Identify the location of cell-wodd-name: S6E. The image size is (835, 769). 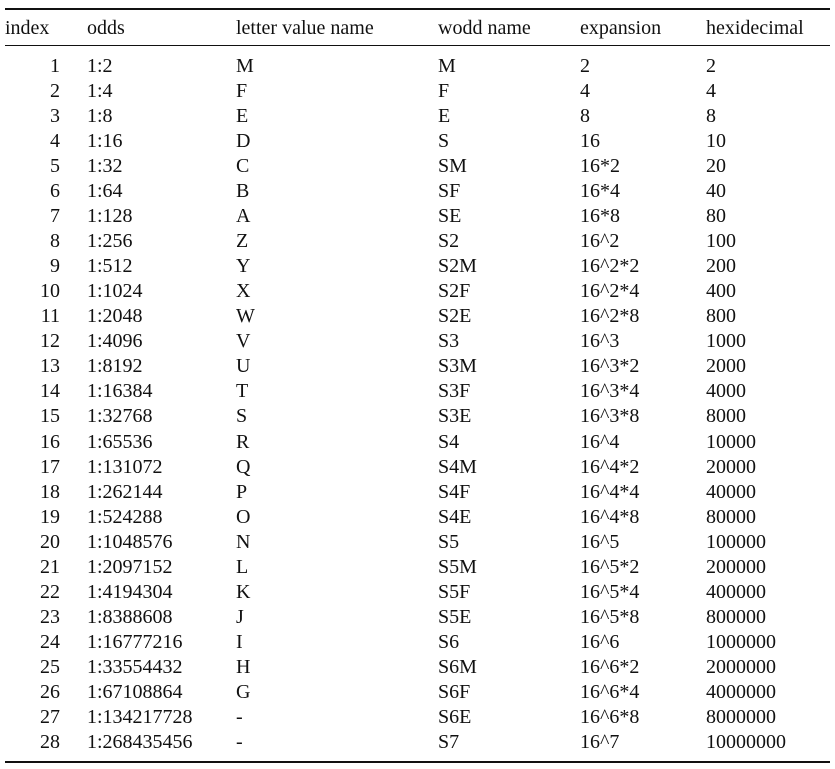
(455, 717).